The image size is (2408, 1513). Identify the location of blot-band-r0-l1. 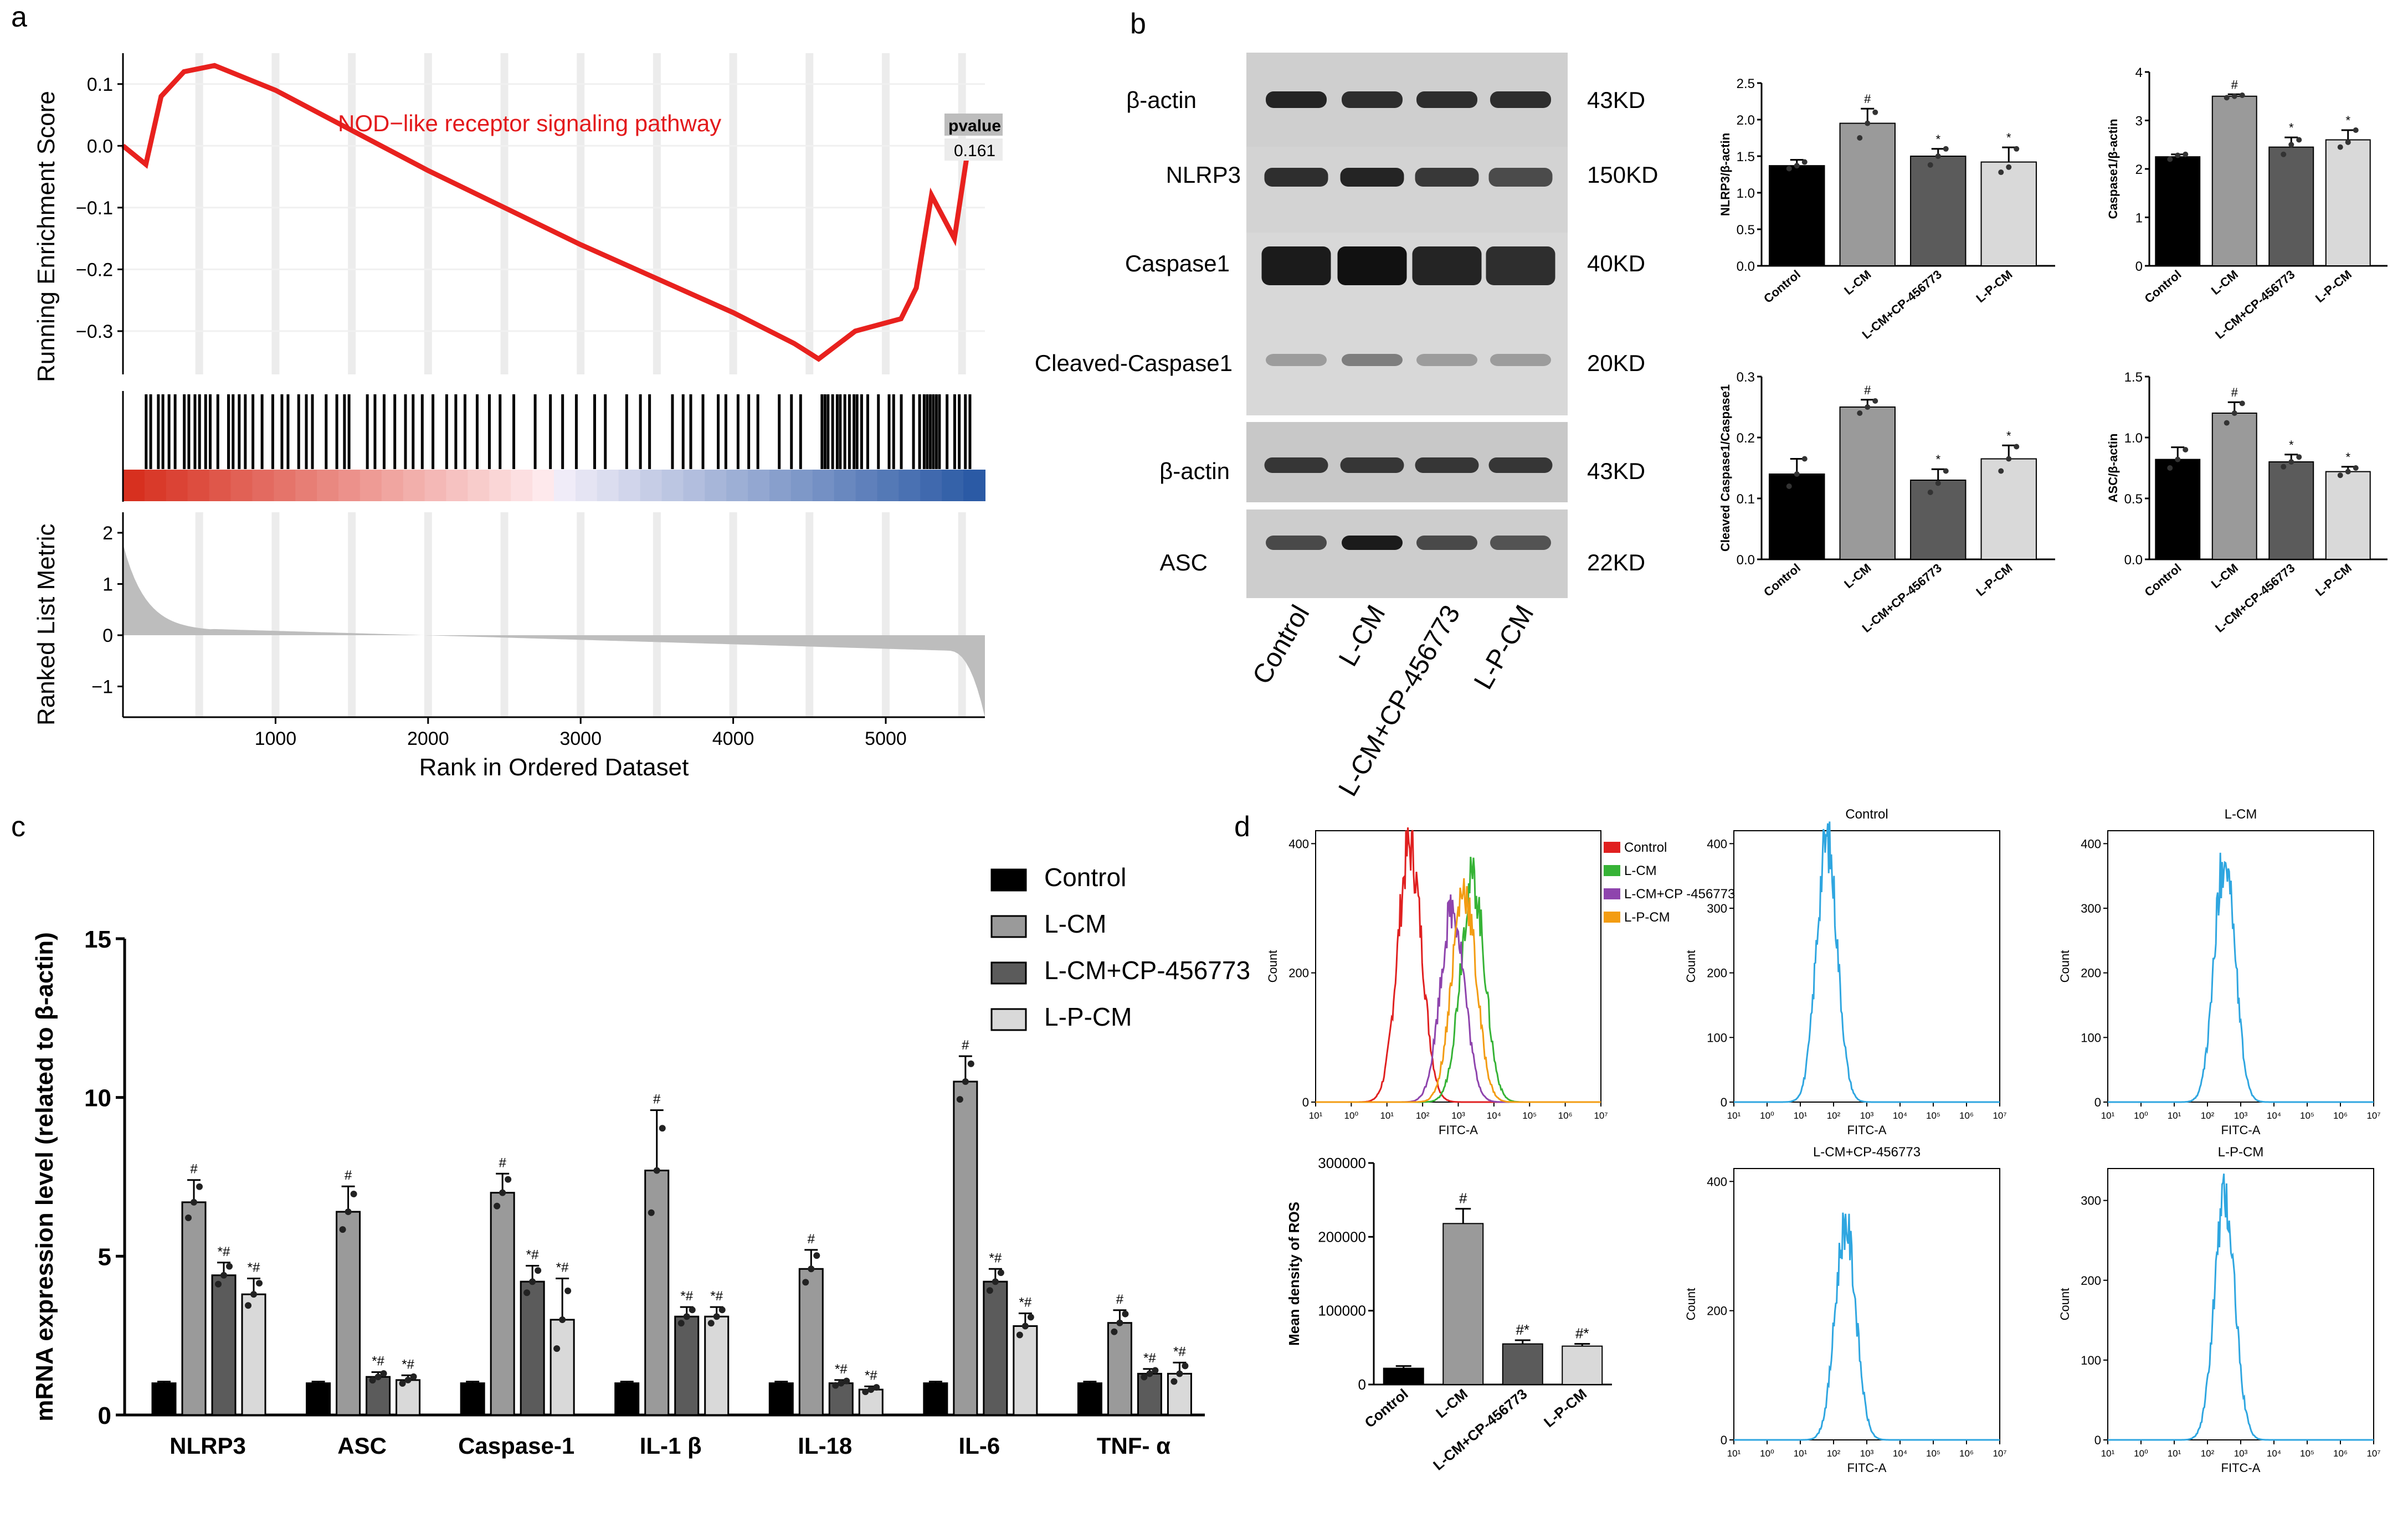
(1373, 100).